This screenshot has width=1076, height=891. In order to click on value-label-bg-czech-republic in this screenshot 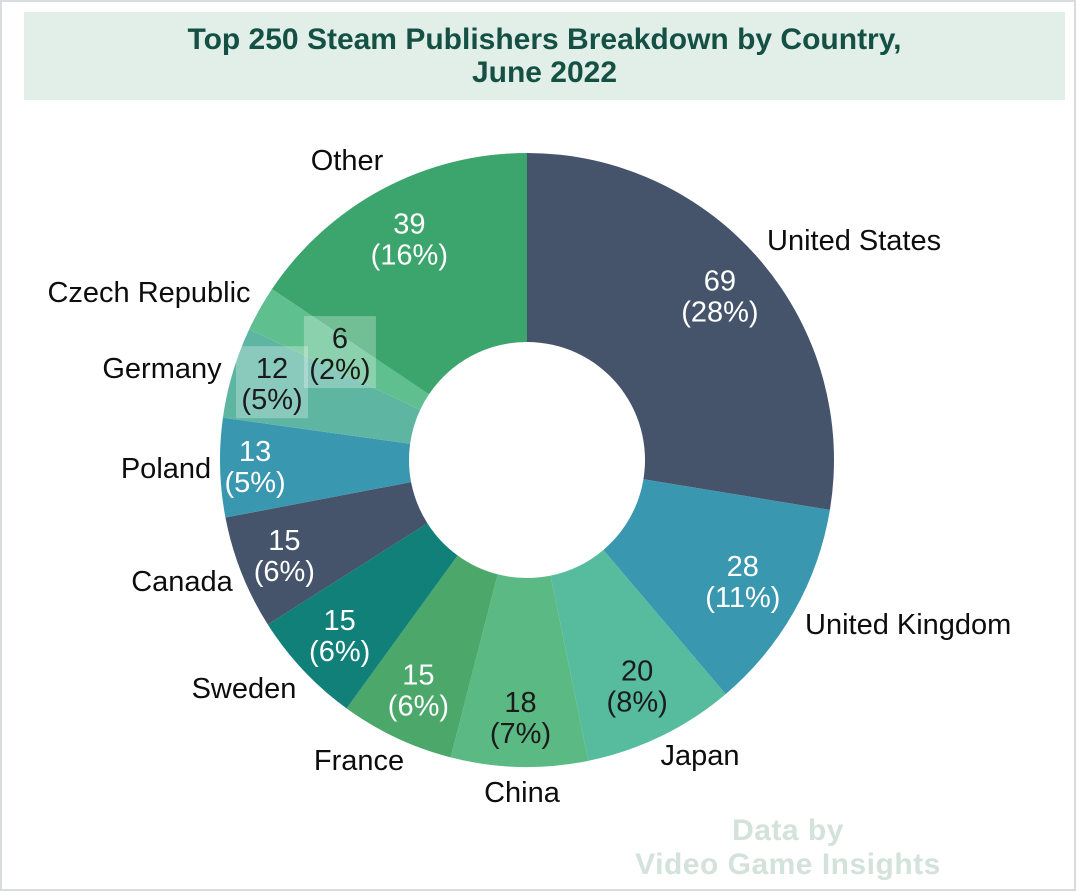, I will do `click(339, 352)`.